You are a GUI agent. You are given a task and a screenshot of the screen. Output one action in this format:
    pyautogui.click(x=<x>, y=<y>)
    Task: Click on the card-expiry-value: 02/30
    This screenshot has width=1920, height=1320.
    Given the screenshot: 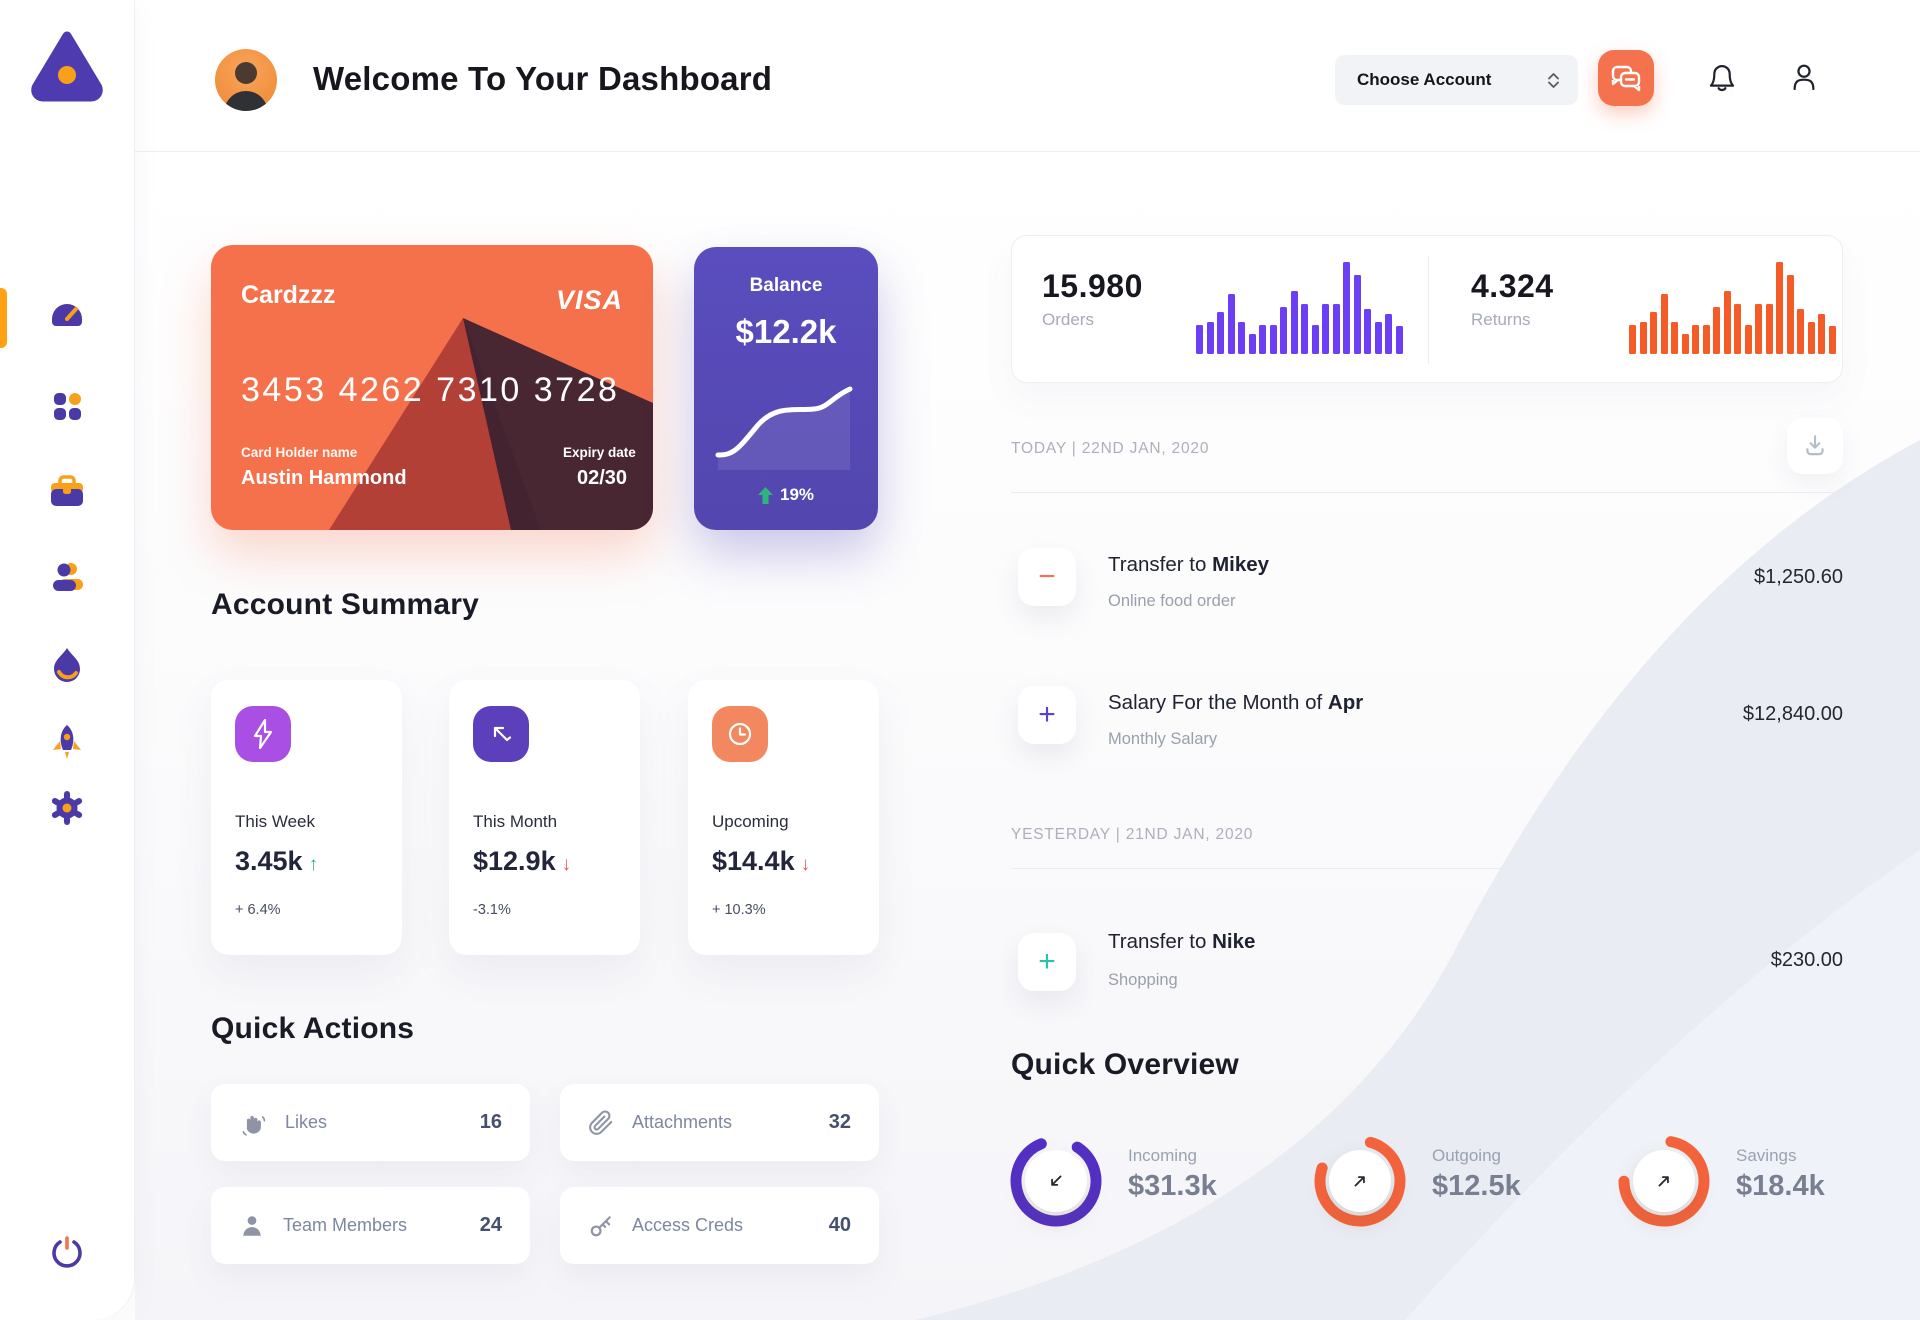 What is the action you would take?
    pyautogui.click(x=602, y=478)
    